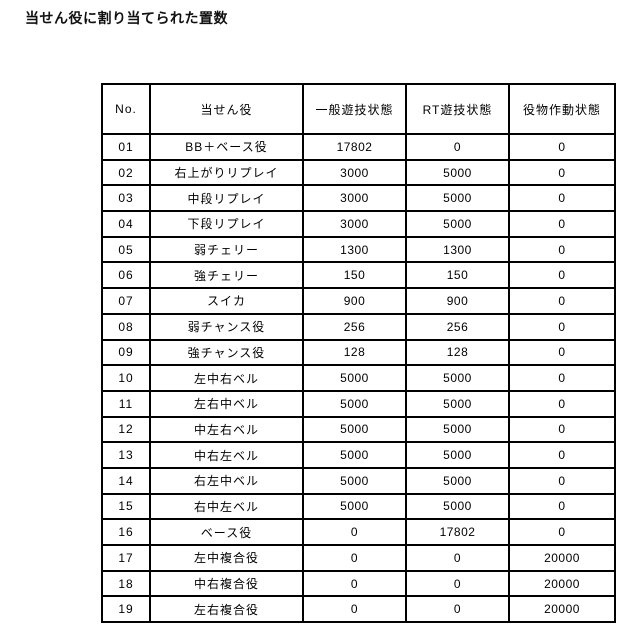 The width and height of the screenshot is (640, 640). I want to click on column-header-device: 役物作動状態, so click(562, 109).